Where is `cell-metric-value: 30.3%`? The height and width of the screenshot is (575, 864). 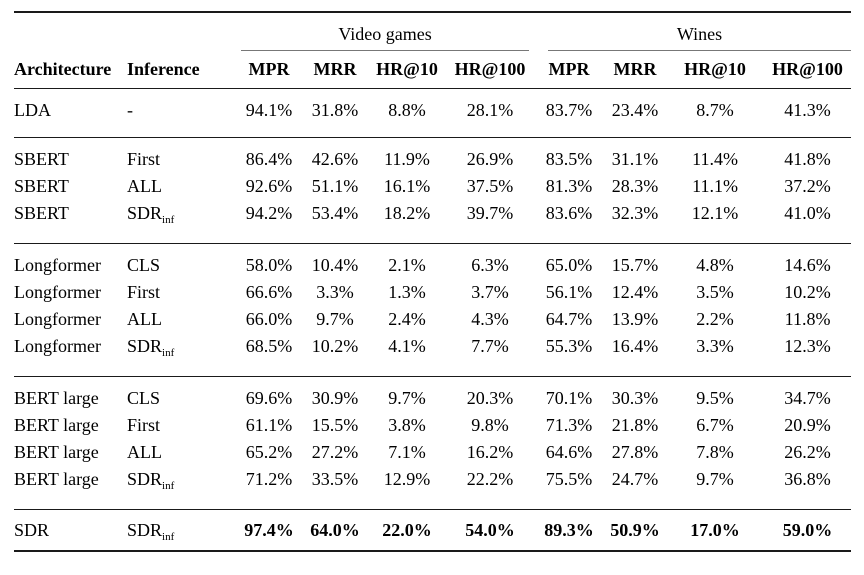 cell-metric-value: 30.3% is located at coordinates (635, 394).